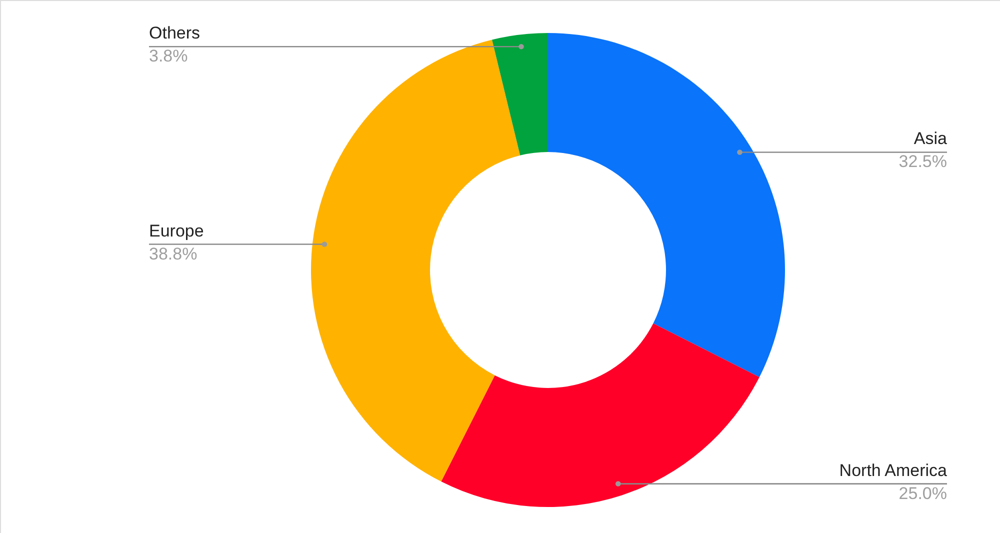 The image size is (1000, 533). I want to click on slice-label: Asia, so click(931, 138).